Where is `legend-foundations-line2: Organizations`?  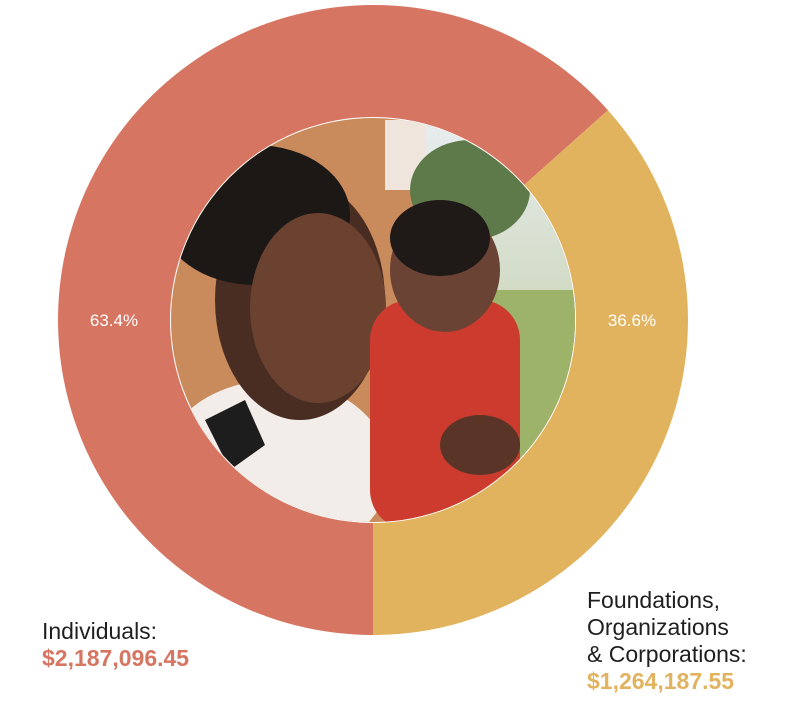 legend-foundations-line2: Organizations is located at coordinates (658, 627).